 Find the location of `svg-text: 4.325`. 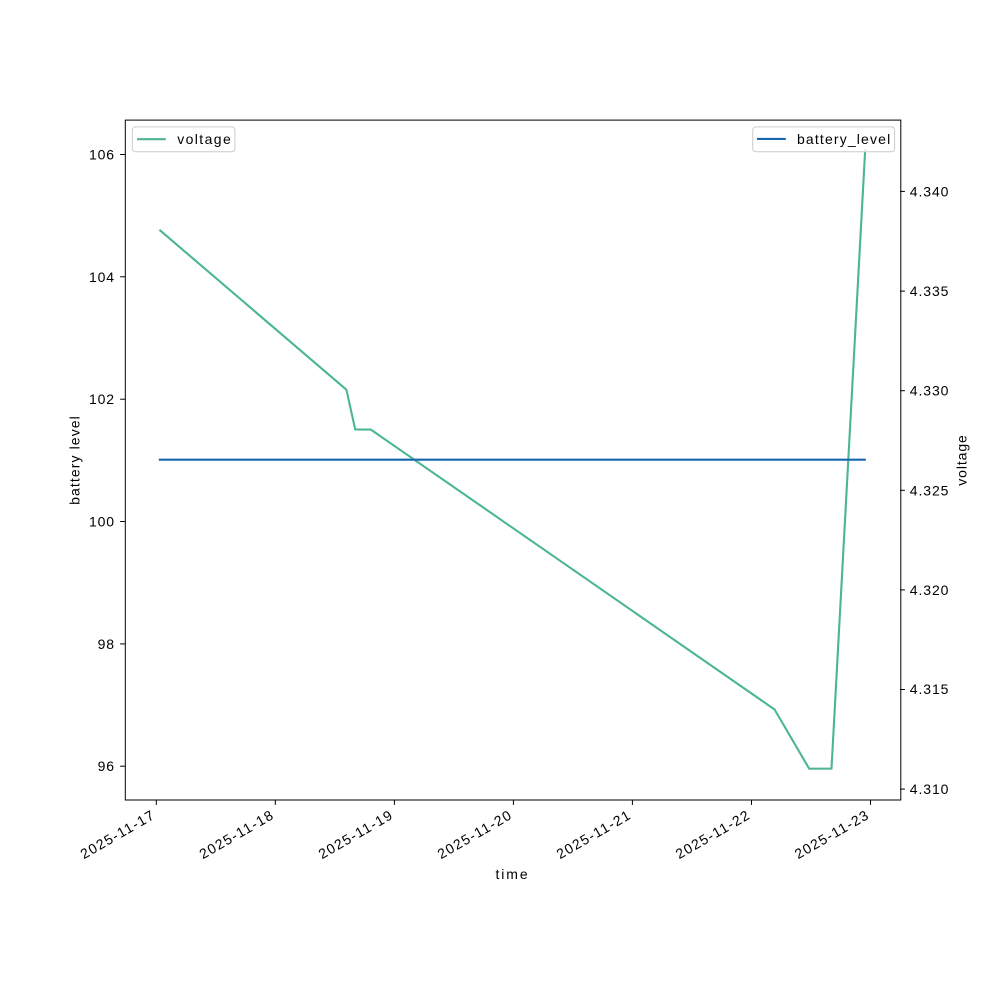

svg-text: 4.325 is located at coordinates (930, 490).